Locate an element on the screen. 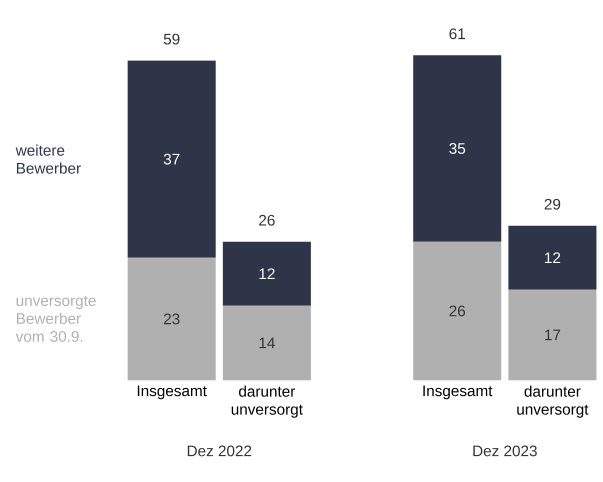 The width and height of the screenshot is (603, 482). total-label: 61 is located at coordinates (457, 34).